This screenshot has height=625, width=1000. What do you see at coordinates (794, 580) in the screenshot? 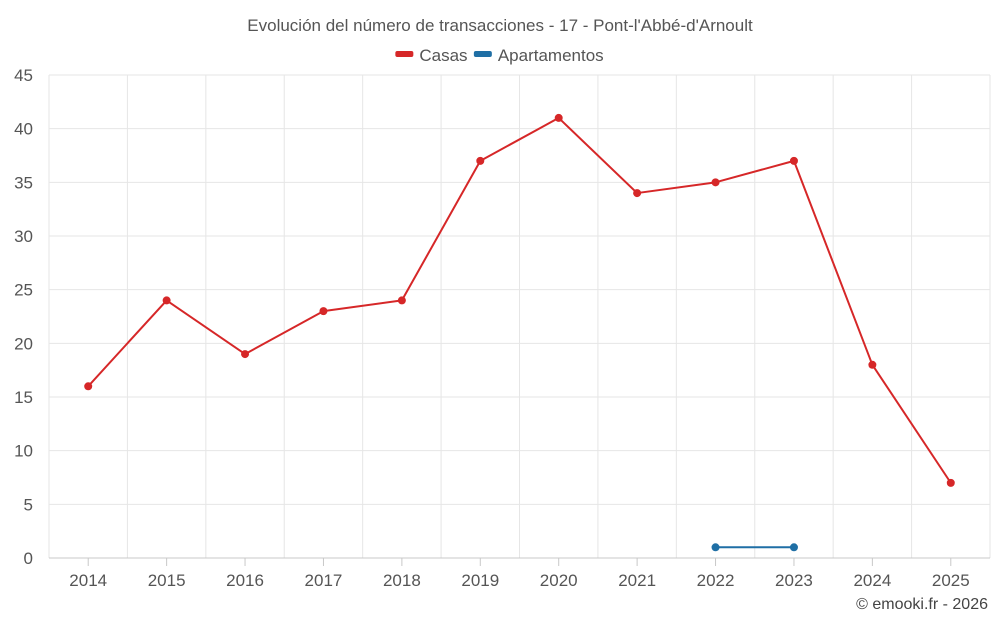
I see `x-tick-label: 2023` at bounding box center [794, 580].